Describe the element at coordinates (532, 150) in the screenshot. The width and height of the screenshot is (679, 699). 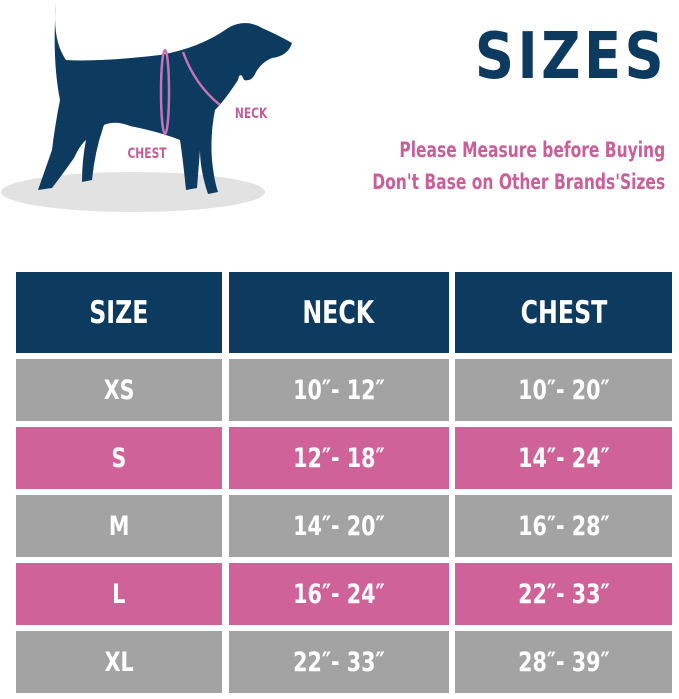
I see `measure-note: Please Measure before Buying` at that location.